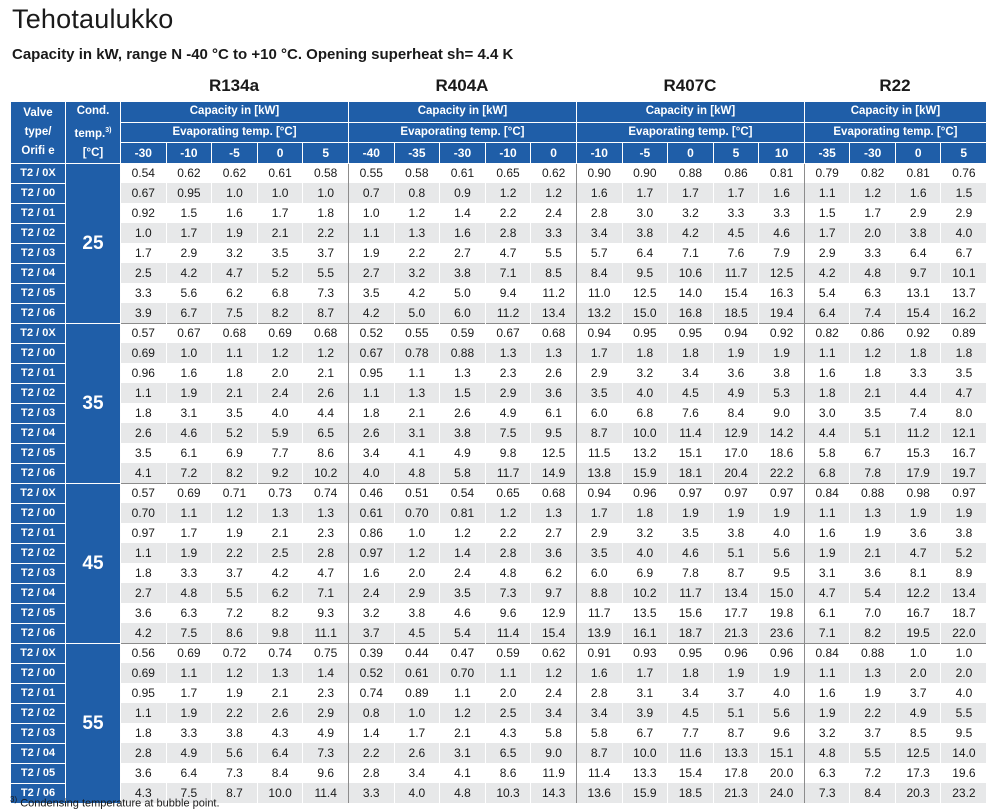  I want to click on cond-temp-cell: 55, so click(93, 723).